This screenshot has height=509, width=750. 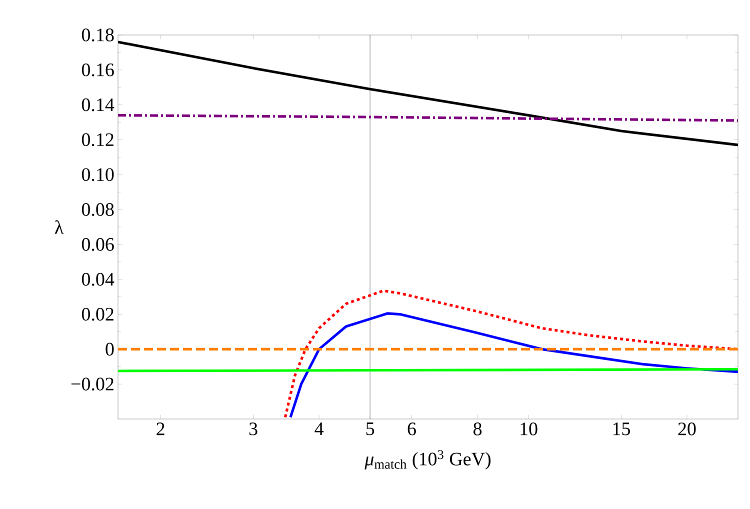 What do you see at coordinates (59, 227) in the screenshot?
I see `y-axis-title: λ` at bounding box center [59, 227].